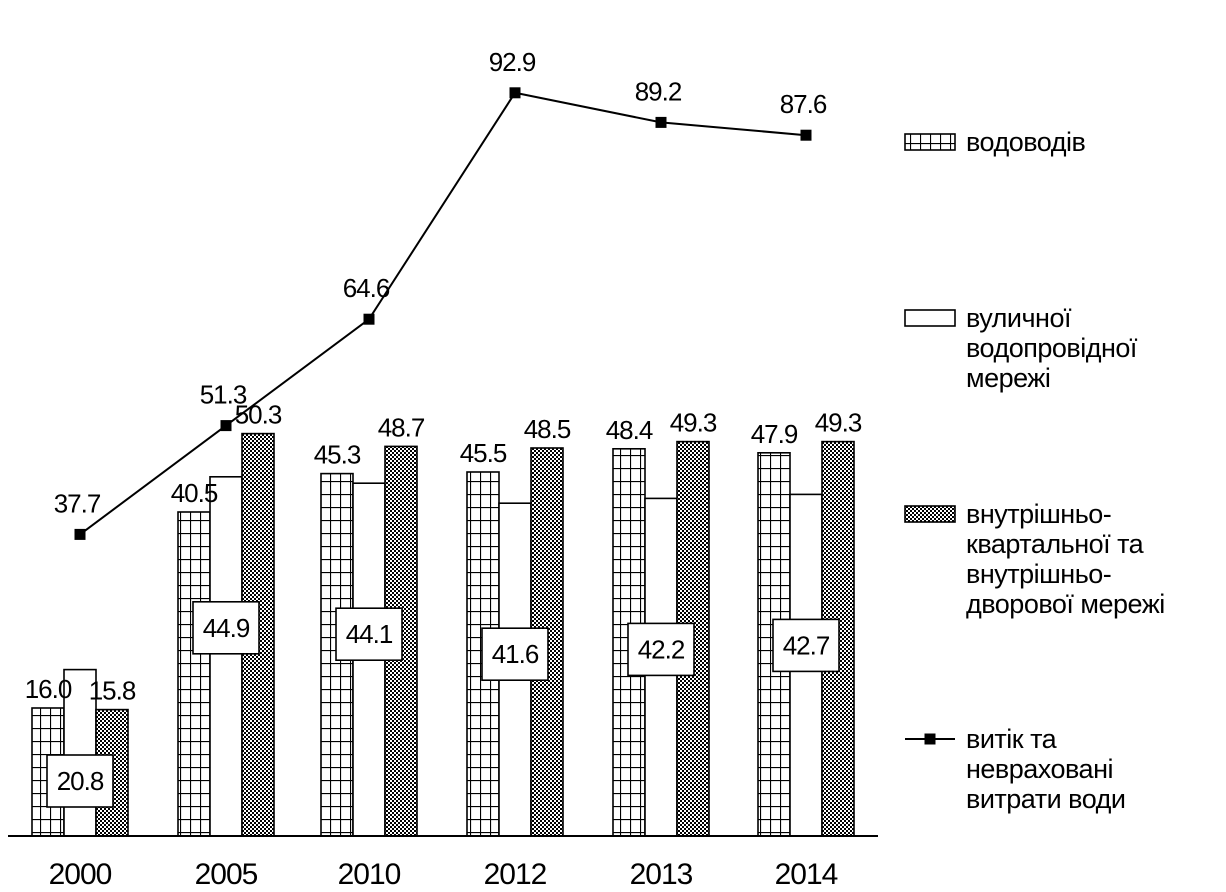 The image size is (1226, 892). What do you see at coordinates (80, 874) in the screenshot?
I see `x-tick-2000: 2000` at bounding box center [80, 874].